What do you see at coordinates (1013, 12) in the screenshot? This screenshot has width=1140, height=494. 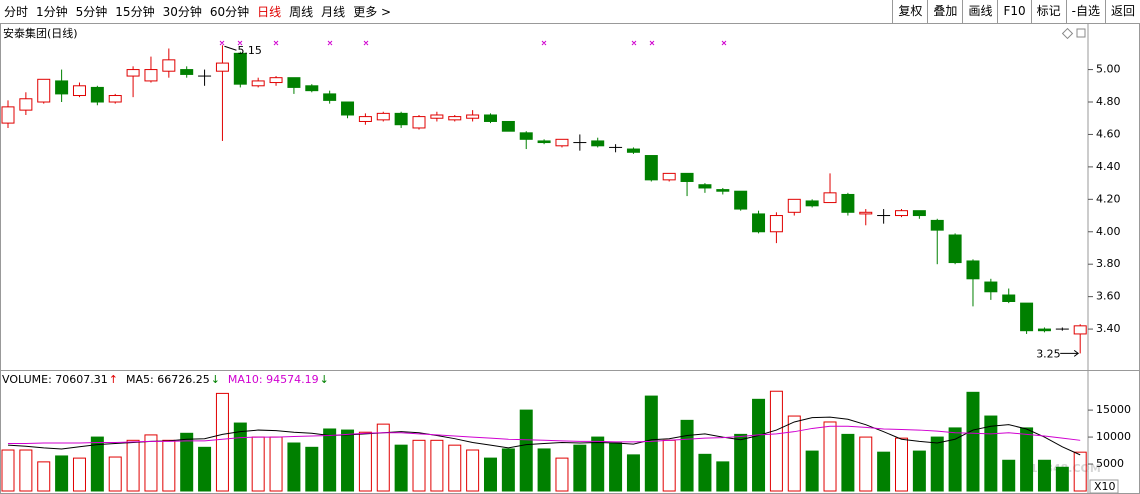 I see `tool-button: F10` at bounding box center [1013, 12].